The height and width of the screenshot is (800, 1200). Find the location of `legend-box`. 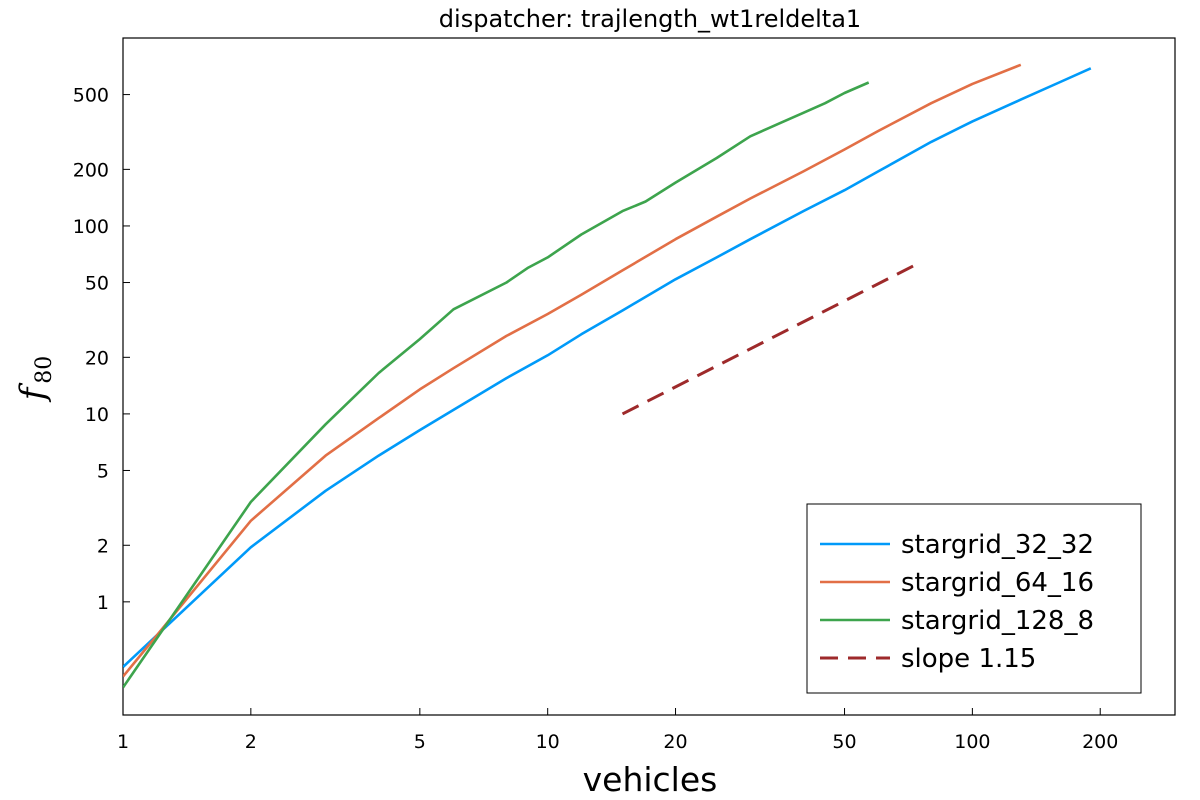

legend-box is located at coordinates (974, 598).